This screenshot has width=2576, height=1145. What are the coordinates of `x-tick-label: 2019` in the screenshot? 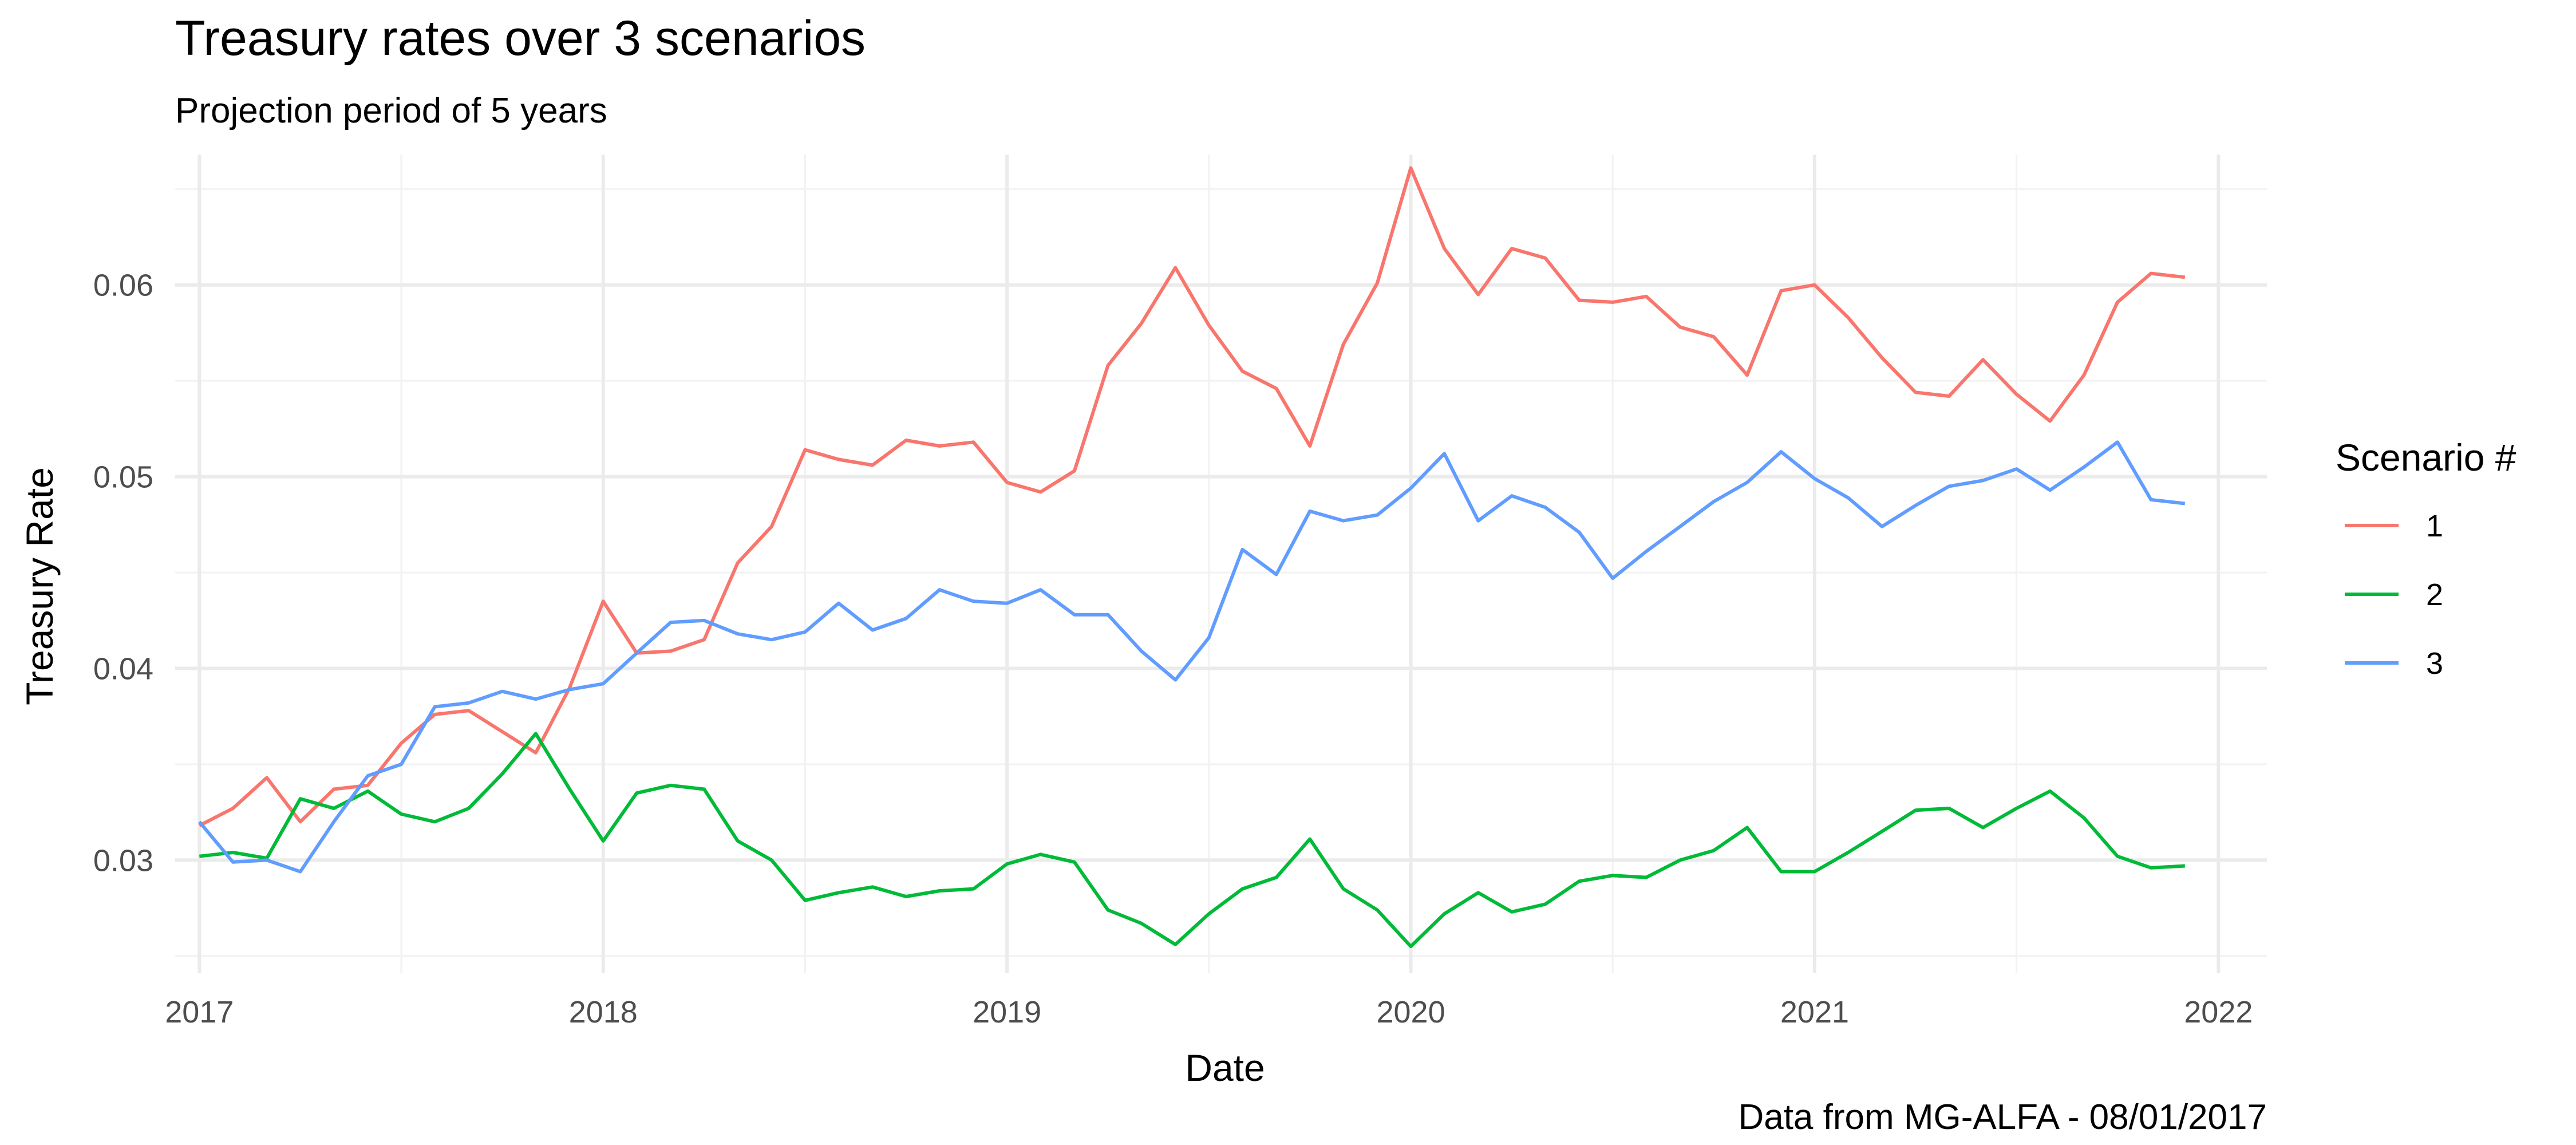 It's located at (1007, 1012).